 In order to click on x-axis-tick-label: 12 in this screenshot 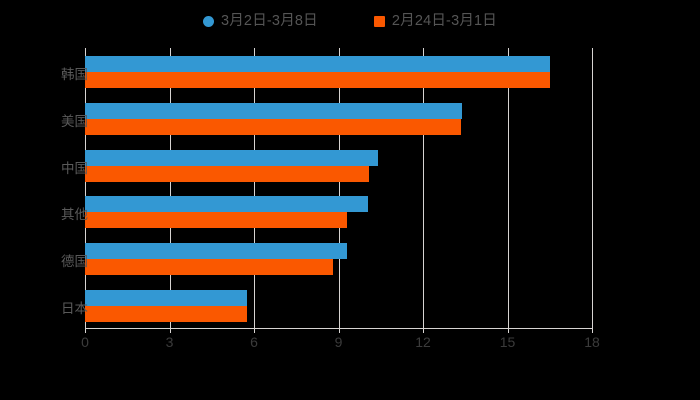, I will do `click(423, 342)`.